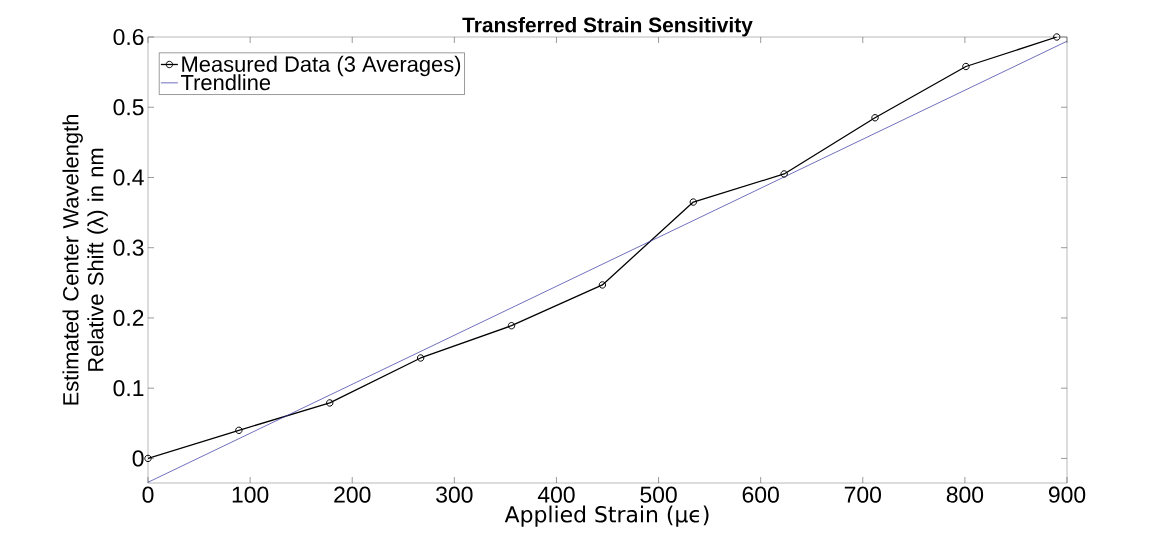  Describe the element at coordinates (863, 494) in the screenshot. I see `x-tick-label: 700` at that location.